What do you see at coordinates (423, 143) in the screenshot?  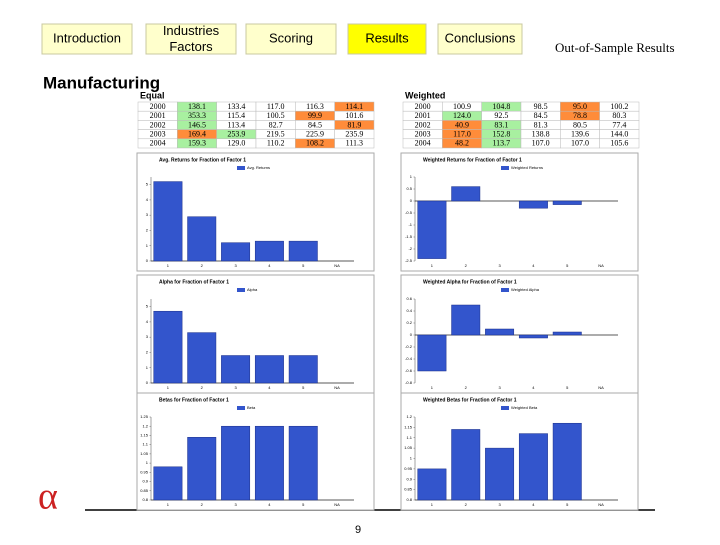 I see `table-value: 2004` at bounding box center [423, 143].